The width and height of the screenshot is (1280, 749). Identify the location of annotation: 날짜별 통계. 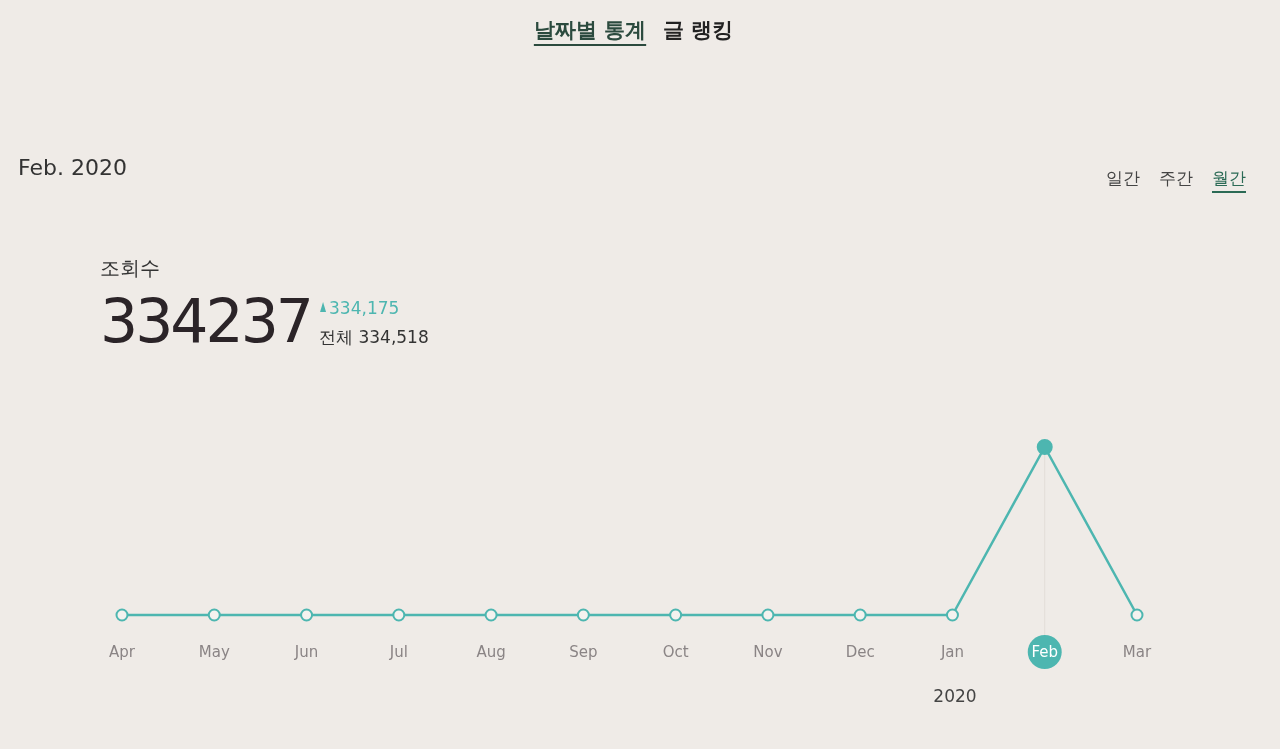
(590, 30).